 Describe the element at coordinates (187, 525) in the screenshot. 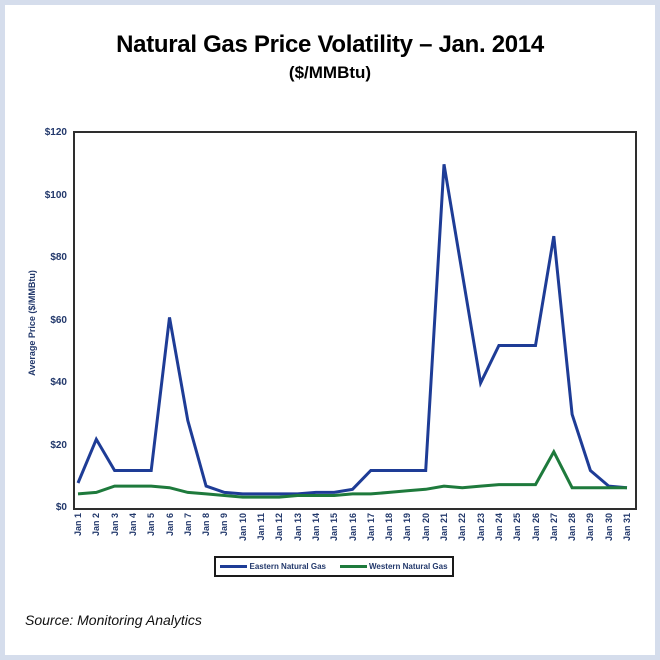

I see `x-tick-label: Jan 7` at that location.